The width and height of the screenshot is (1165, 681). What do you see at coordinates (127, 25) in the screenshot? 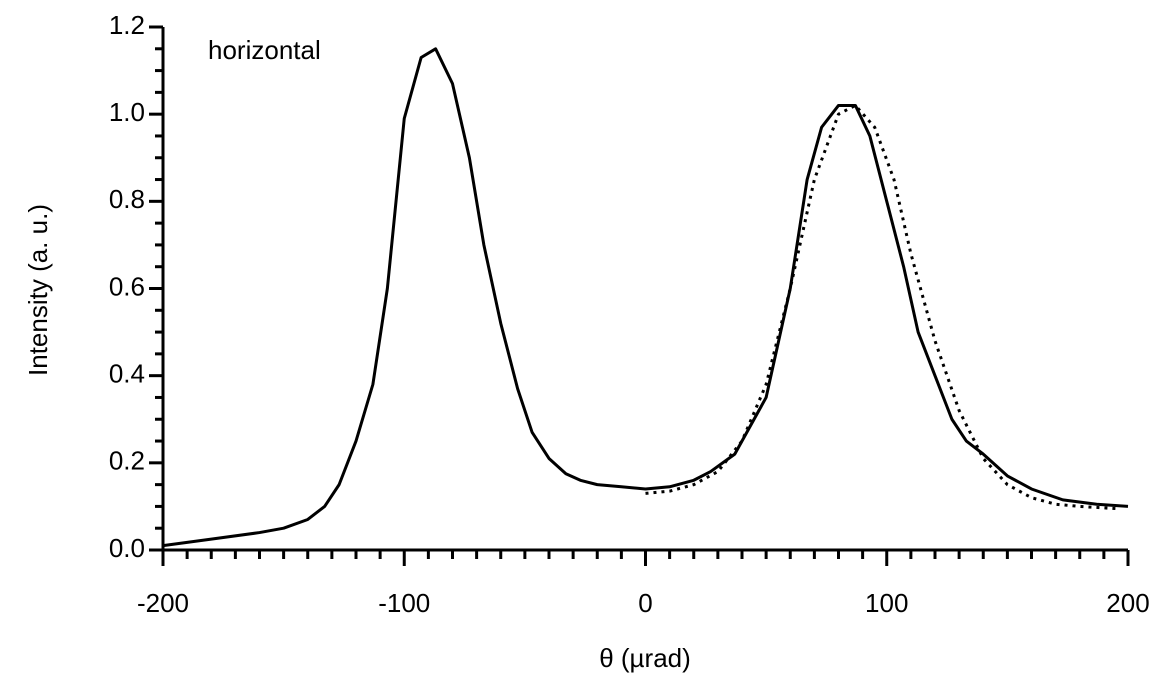
I see `y-tick-label: 1.2` at bounding box center [127, 25].